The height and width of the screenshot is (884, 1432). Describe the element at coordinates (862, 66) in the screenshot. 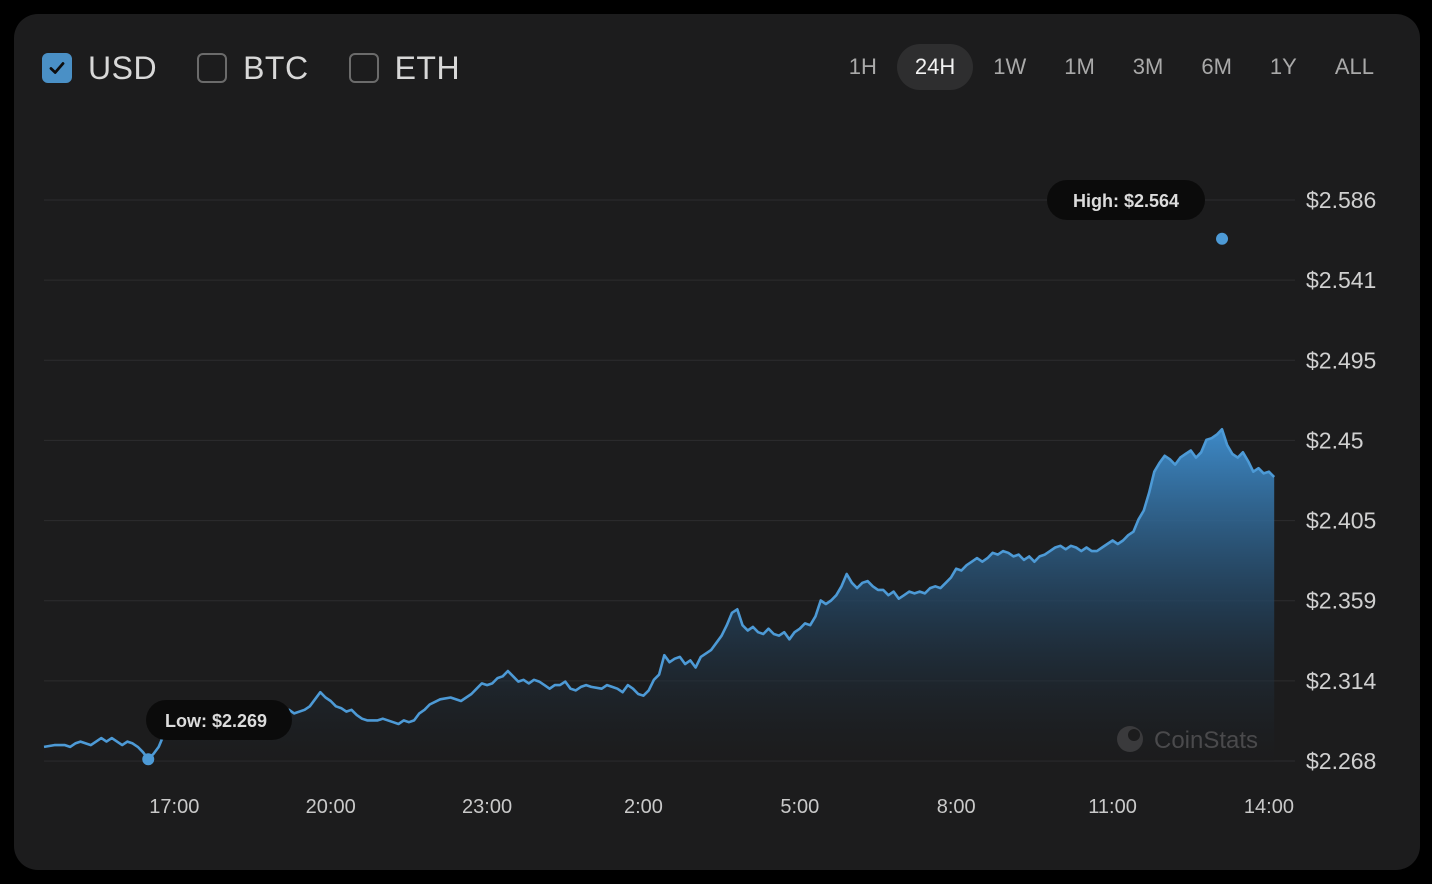

I see `range-1h: 1H` at that location.